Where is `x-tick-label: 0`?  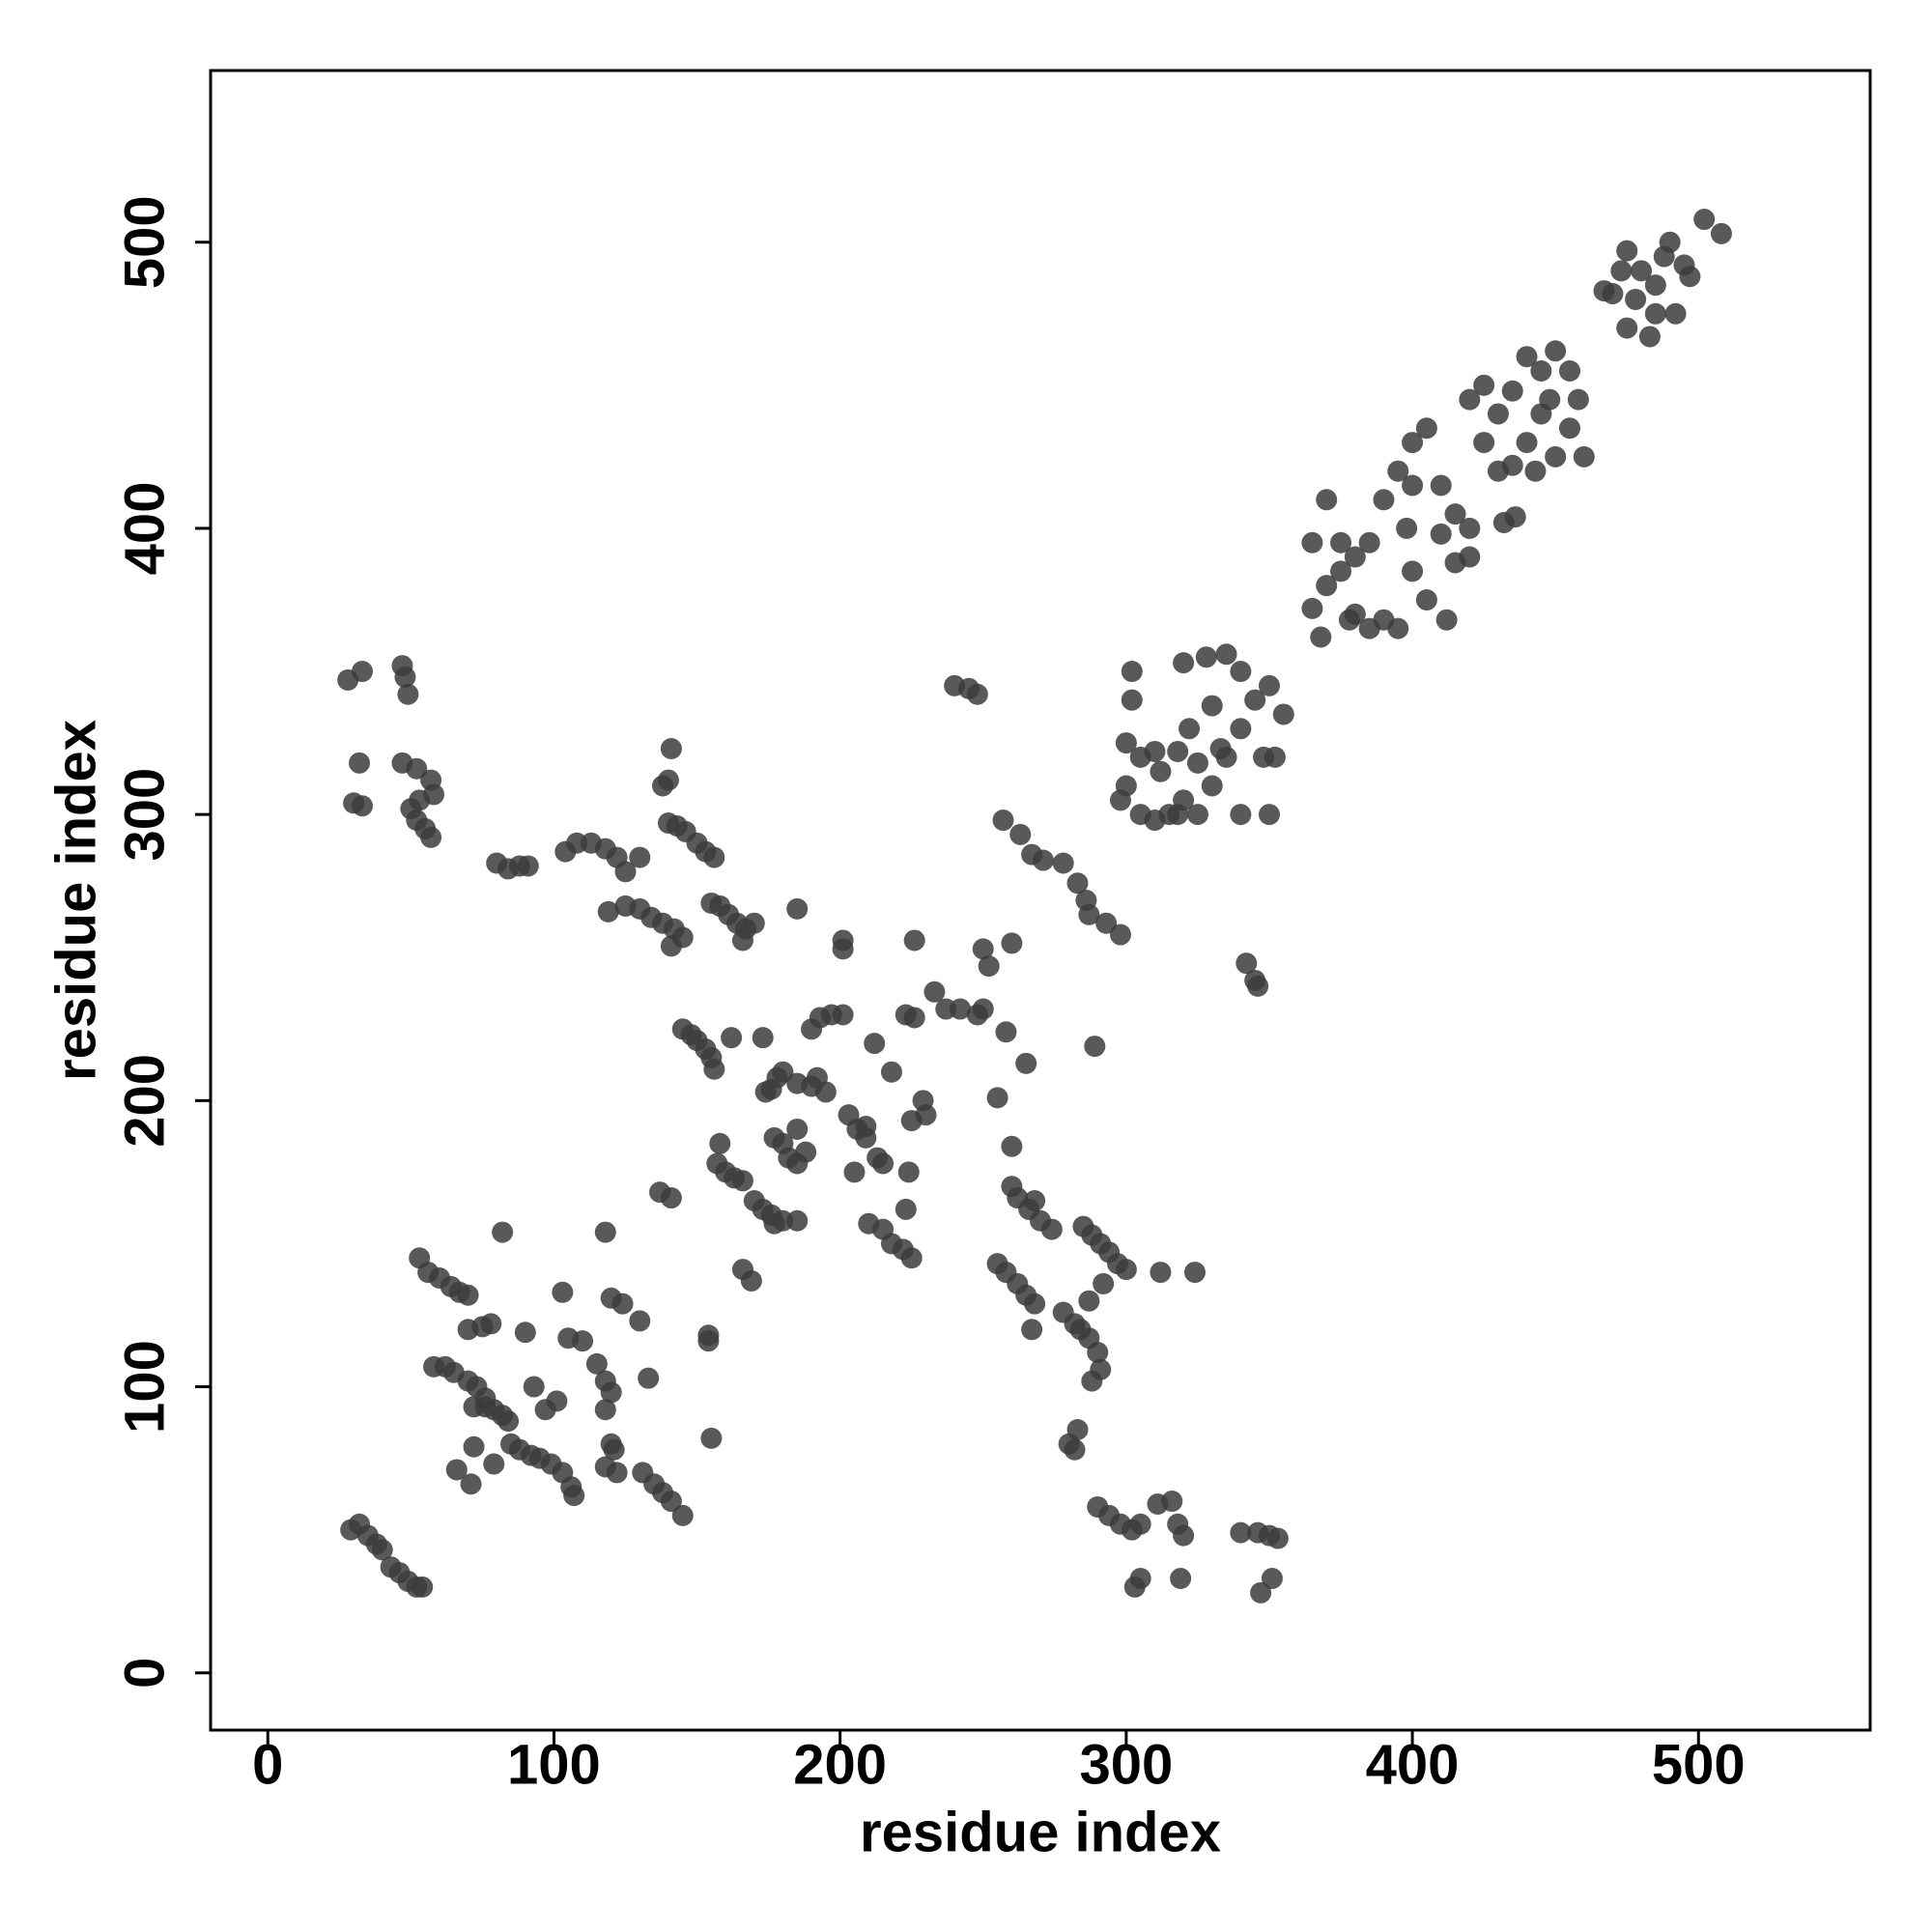 x-tick-label: 0 is located at coordinates (267, 1764).